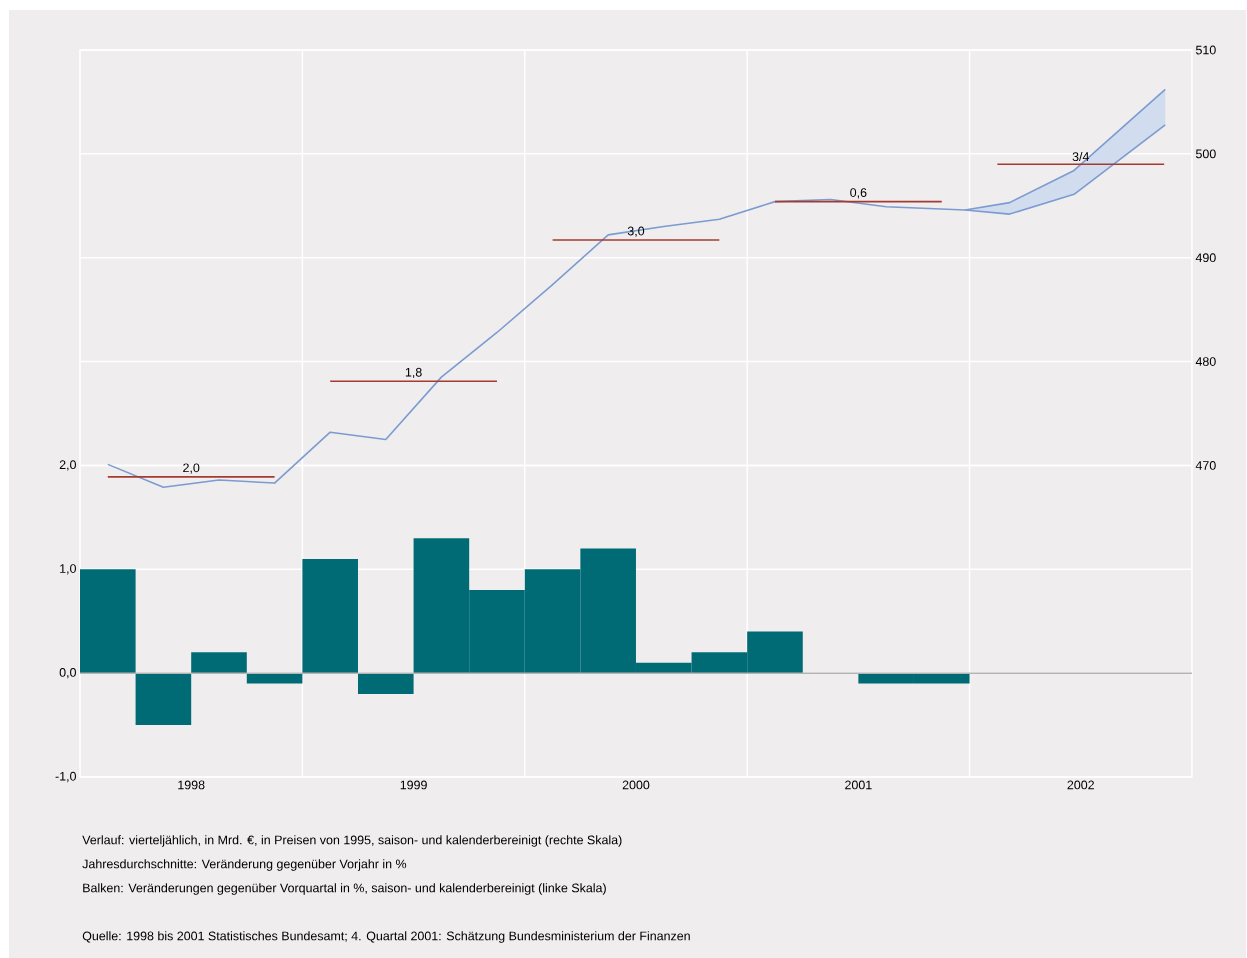  Describe the element at coordinates (636, 231) in the screenshot. I see `annotation: 3,0` at that location.